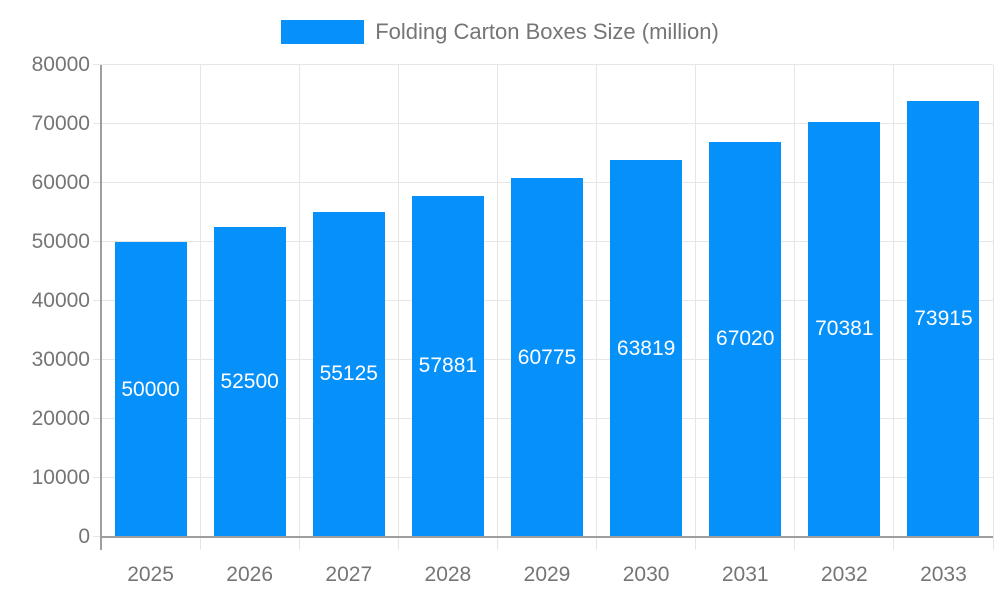 The height and width of the screenshot is (600, 1000). What do you see at coordinates (349, 574) in the screenshot?
I see `x-axis-label: 2027` at bounding box center [349, 574].